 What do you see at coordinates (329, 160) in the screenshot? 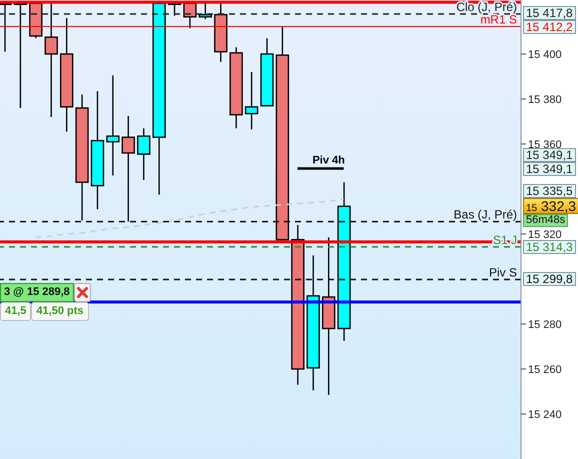
I see `series-label: Piv 4h` at bounding box center [329, 160].